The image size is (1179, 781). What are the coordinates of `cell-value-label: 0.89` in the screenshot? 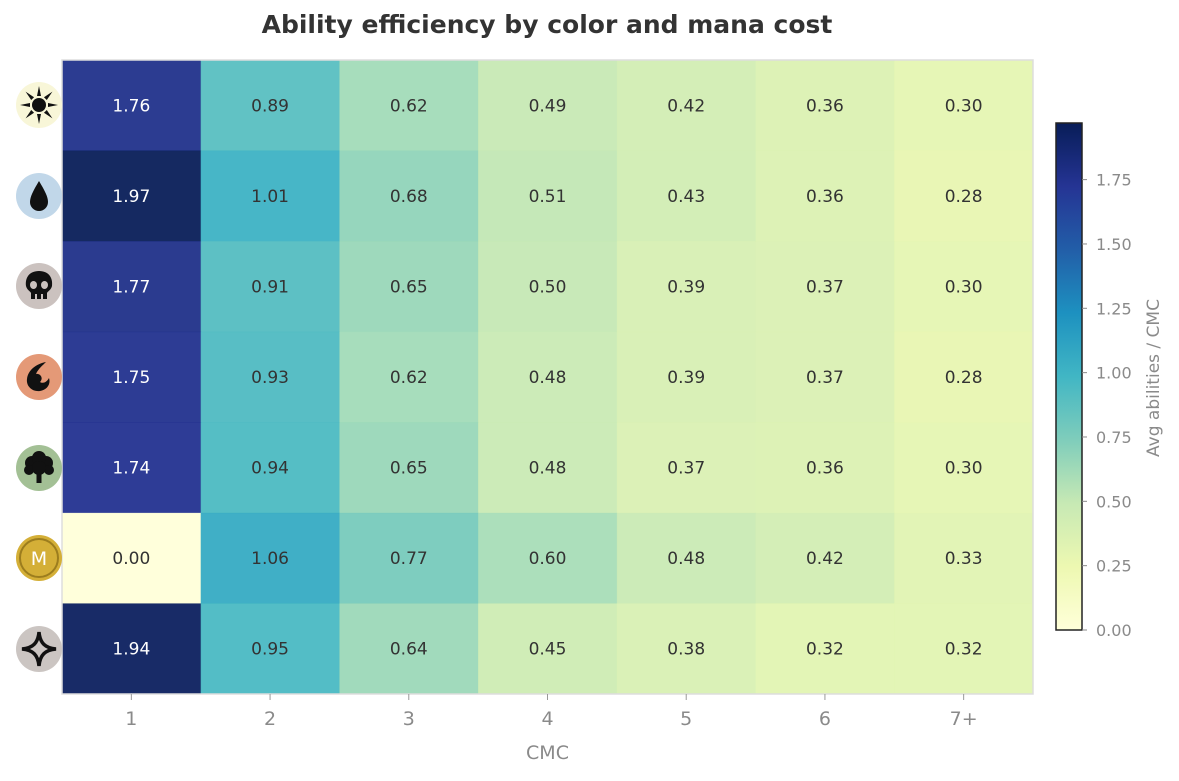 It's located at (270, 106).